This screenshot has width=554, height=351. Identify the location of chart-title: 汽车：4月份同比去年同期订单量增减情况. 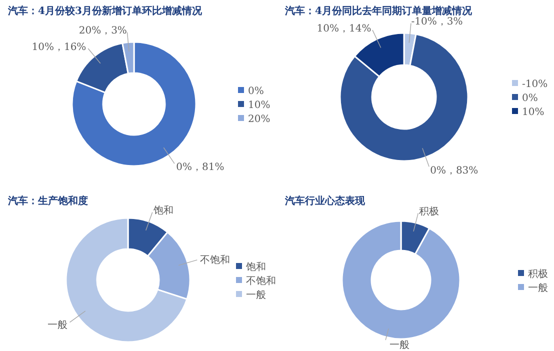
(378, 11).